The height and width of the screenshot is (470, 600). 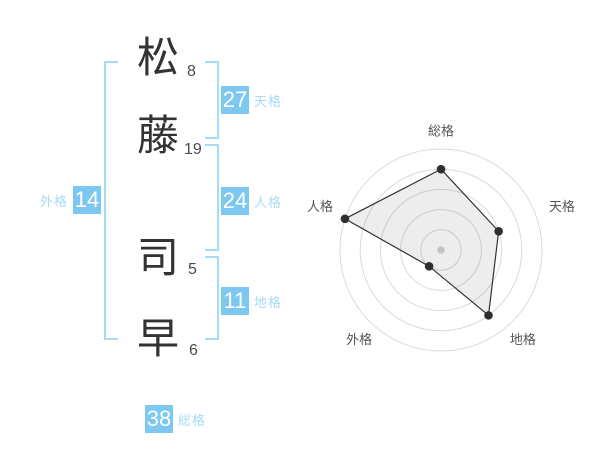 What do you see at coordinates (562, 206) in the screenshot?
I see `radar-axis-label: 天格` at bounding box center [562, 206].